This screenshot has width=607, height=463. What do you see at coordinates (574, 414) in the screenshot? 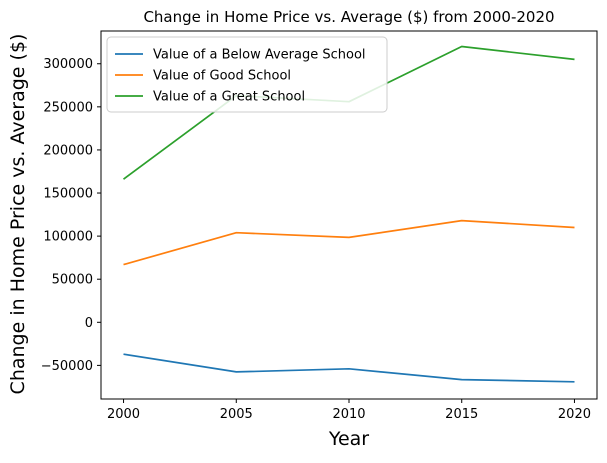
I see `x-tick-label: 2020` at bounding box center [574, 414].